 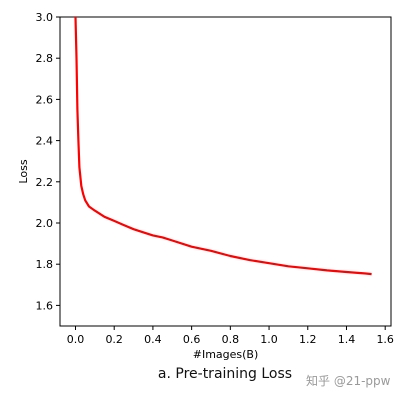 What do you see at coordinates (76, 339) in the screenshot?
I see `x-tick-label: 0.0` at bounding box center [76, 339].